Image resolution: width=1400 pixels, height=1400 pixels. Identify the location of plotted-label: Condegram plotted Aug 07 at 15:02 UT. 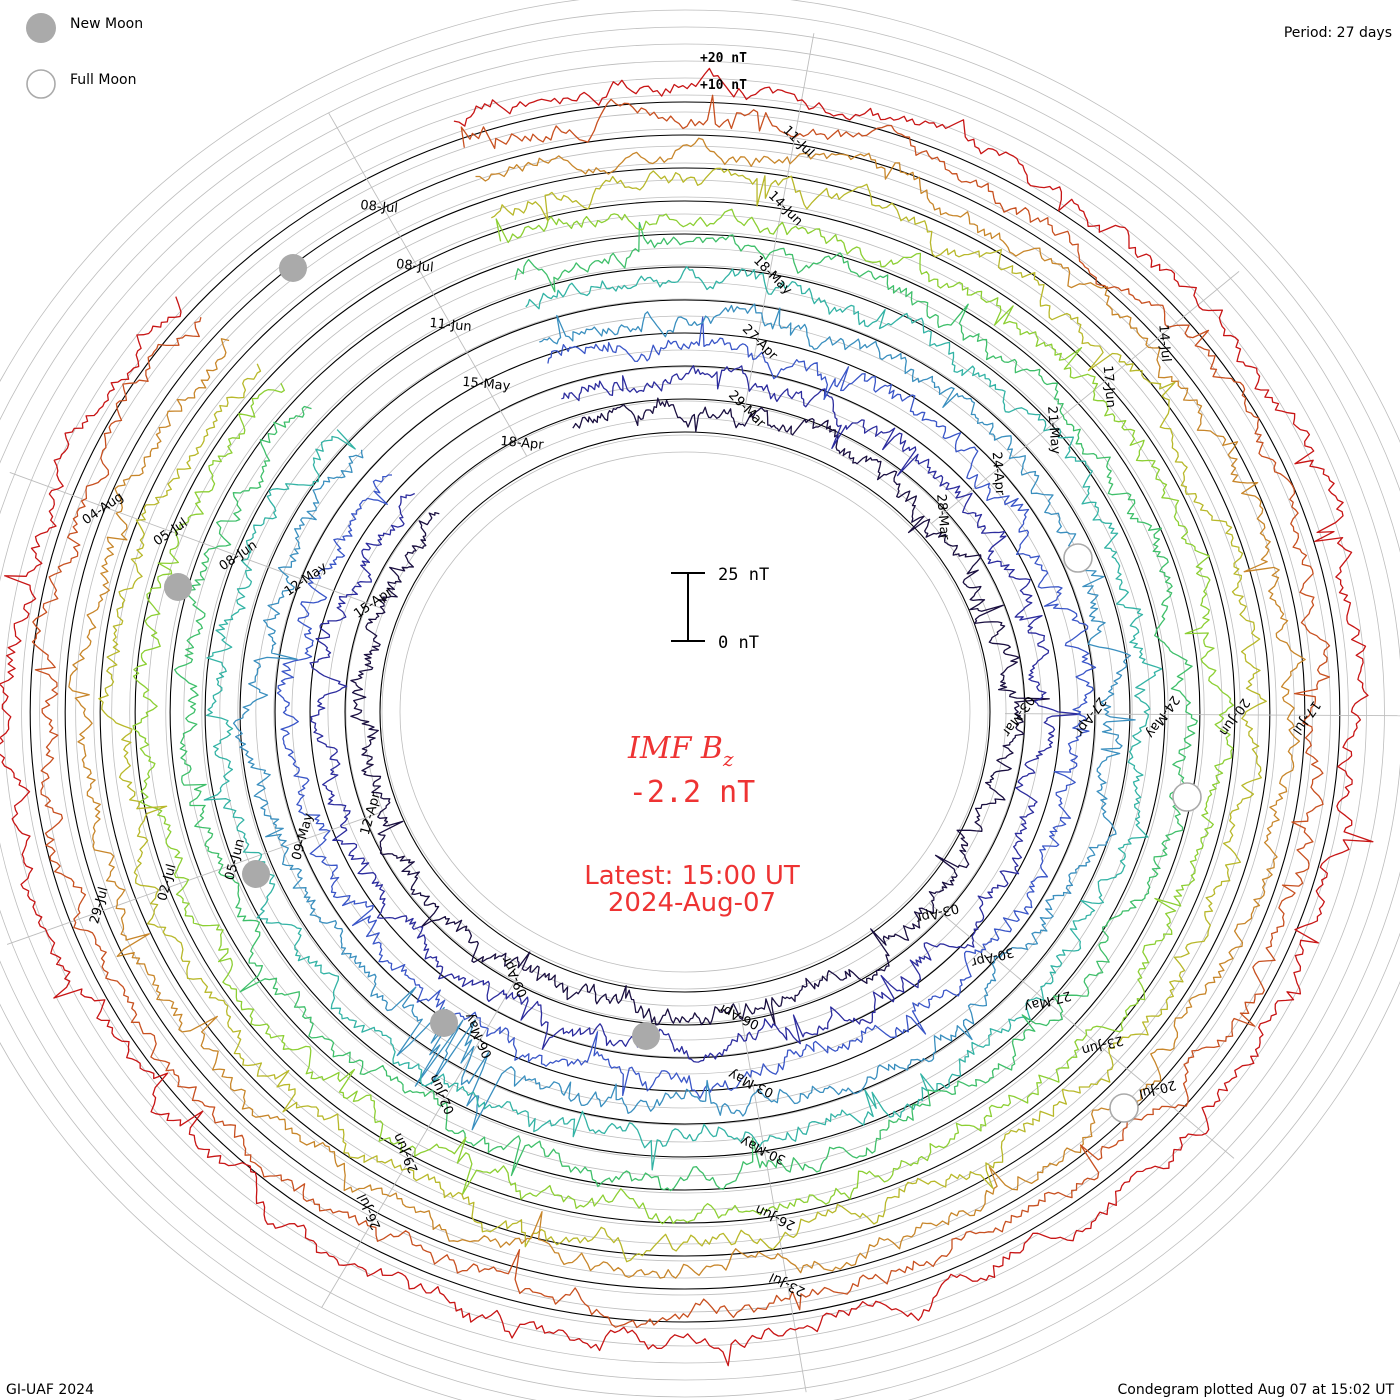
(1256, 1390).